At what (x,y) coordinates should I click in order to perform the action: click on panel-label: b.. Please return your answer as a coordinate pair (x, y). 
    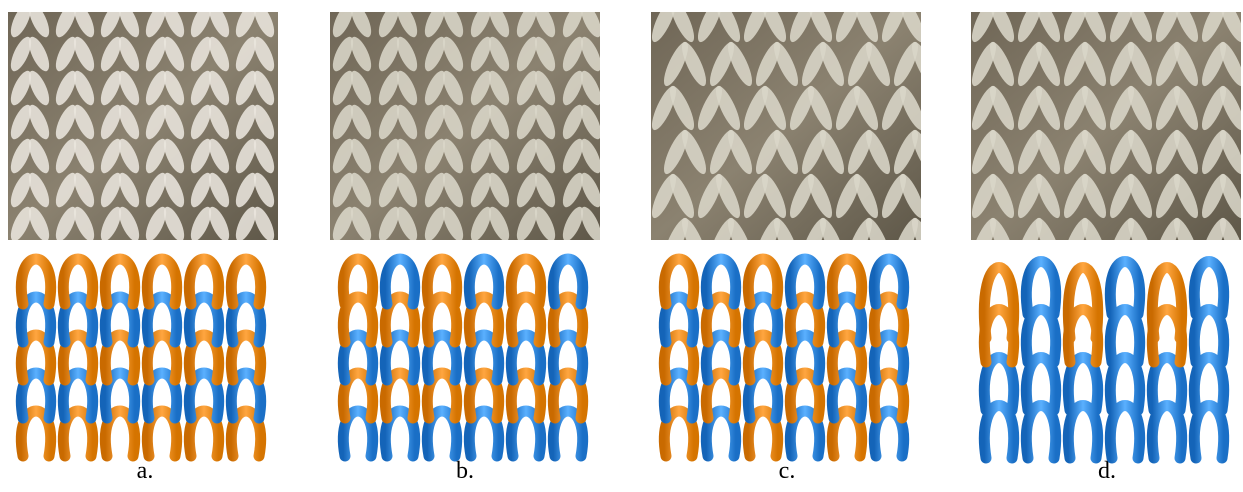
    Looking at the image, I should click on (465, 471).